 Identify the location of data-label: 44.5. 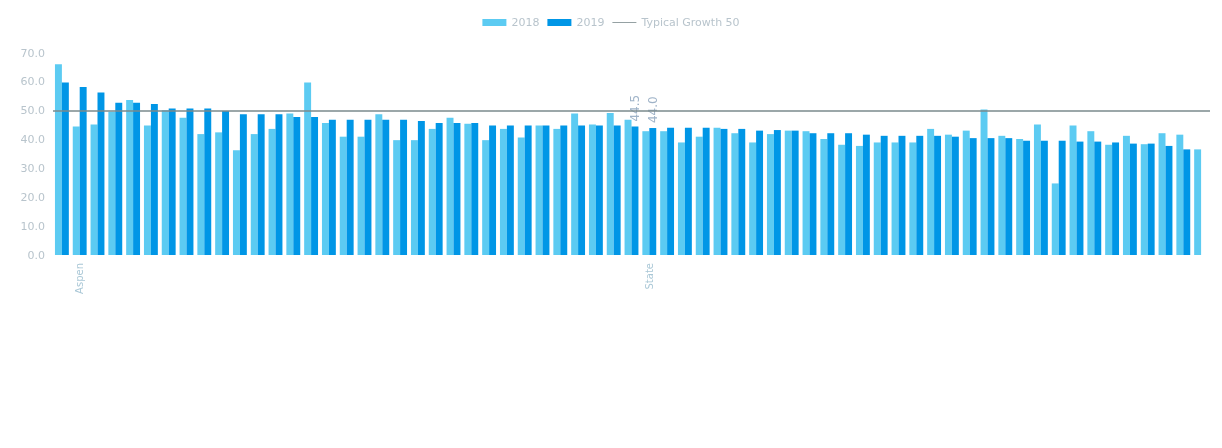
(634, 108).